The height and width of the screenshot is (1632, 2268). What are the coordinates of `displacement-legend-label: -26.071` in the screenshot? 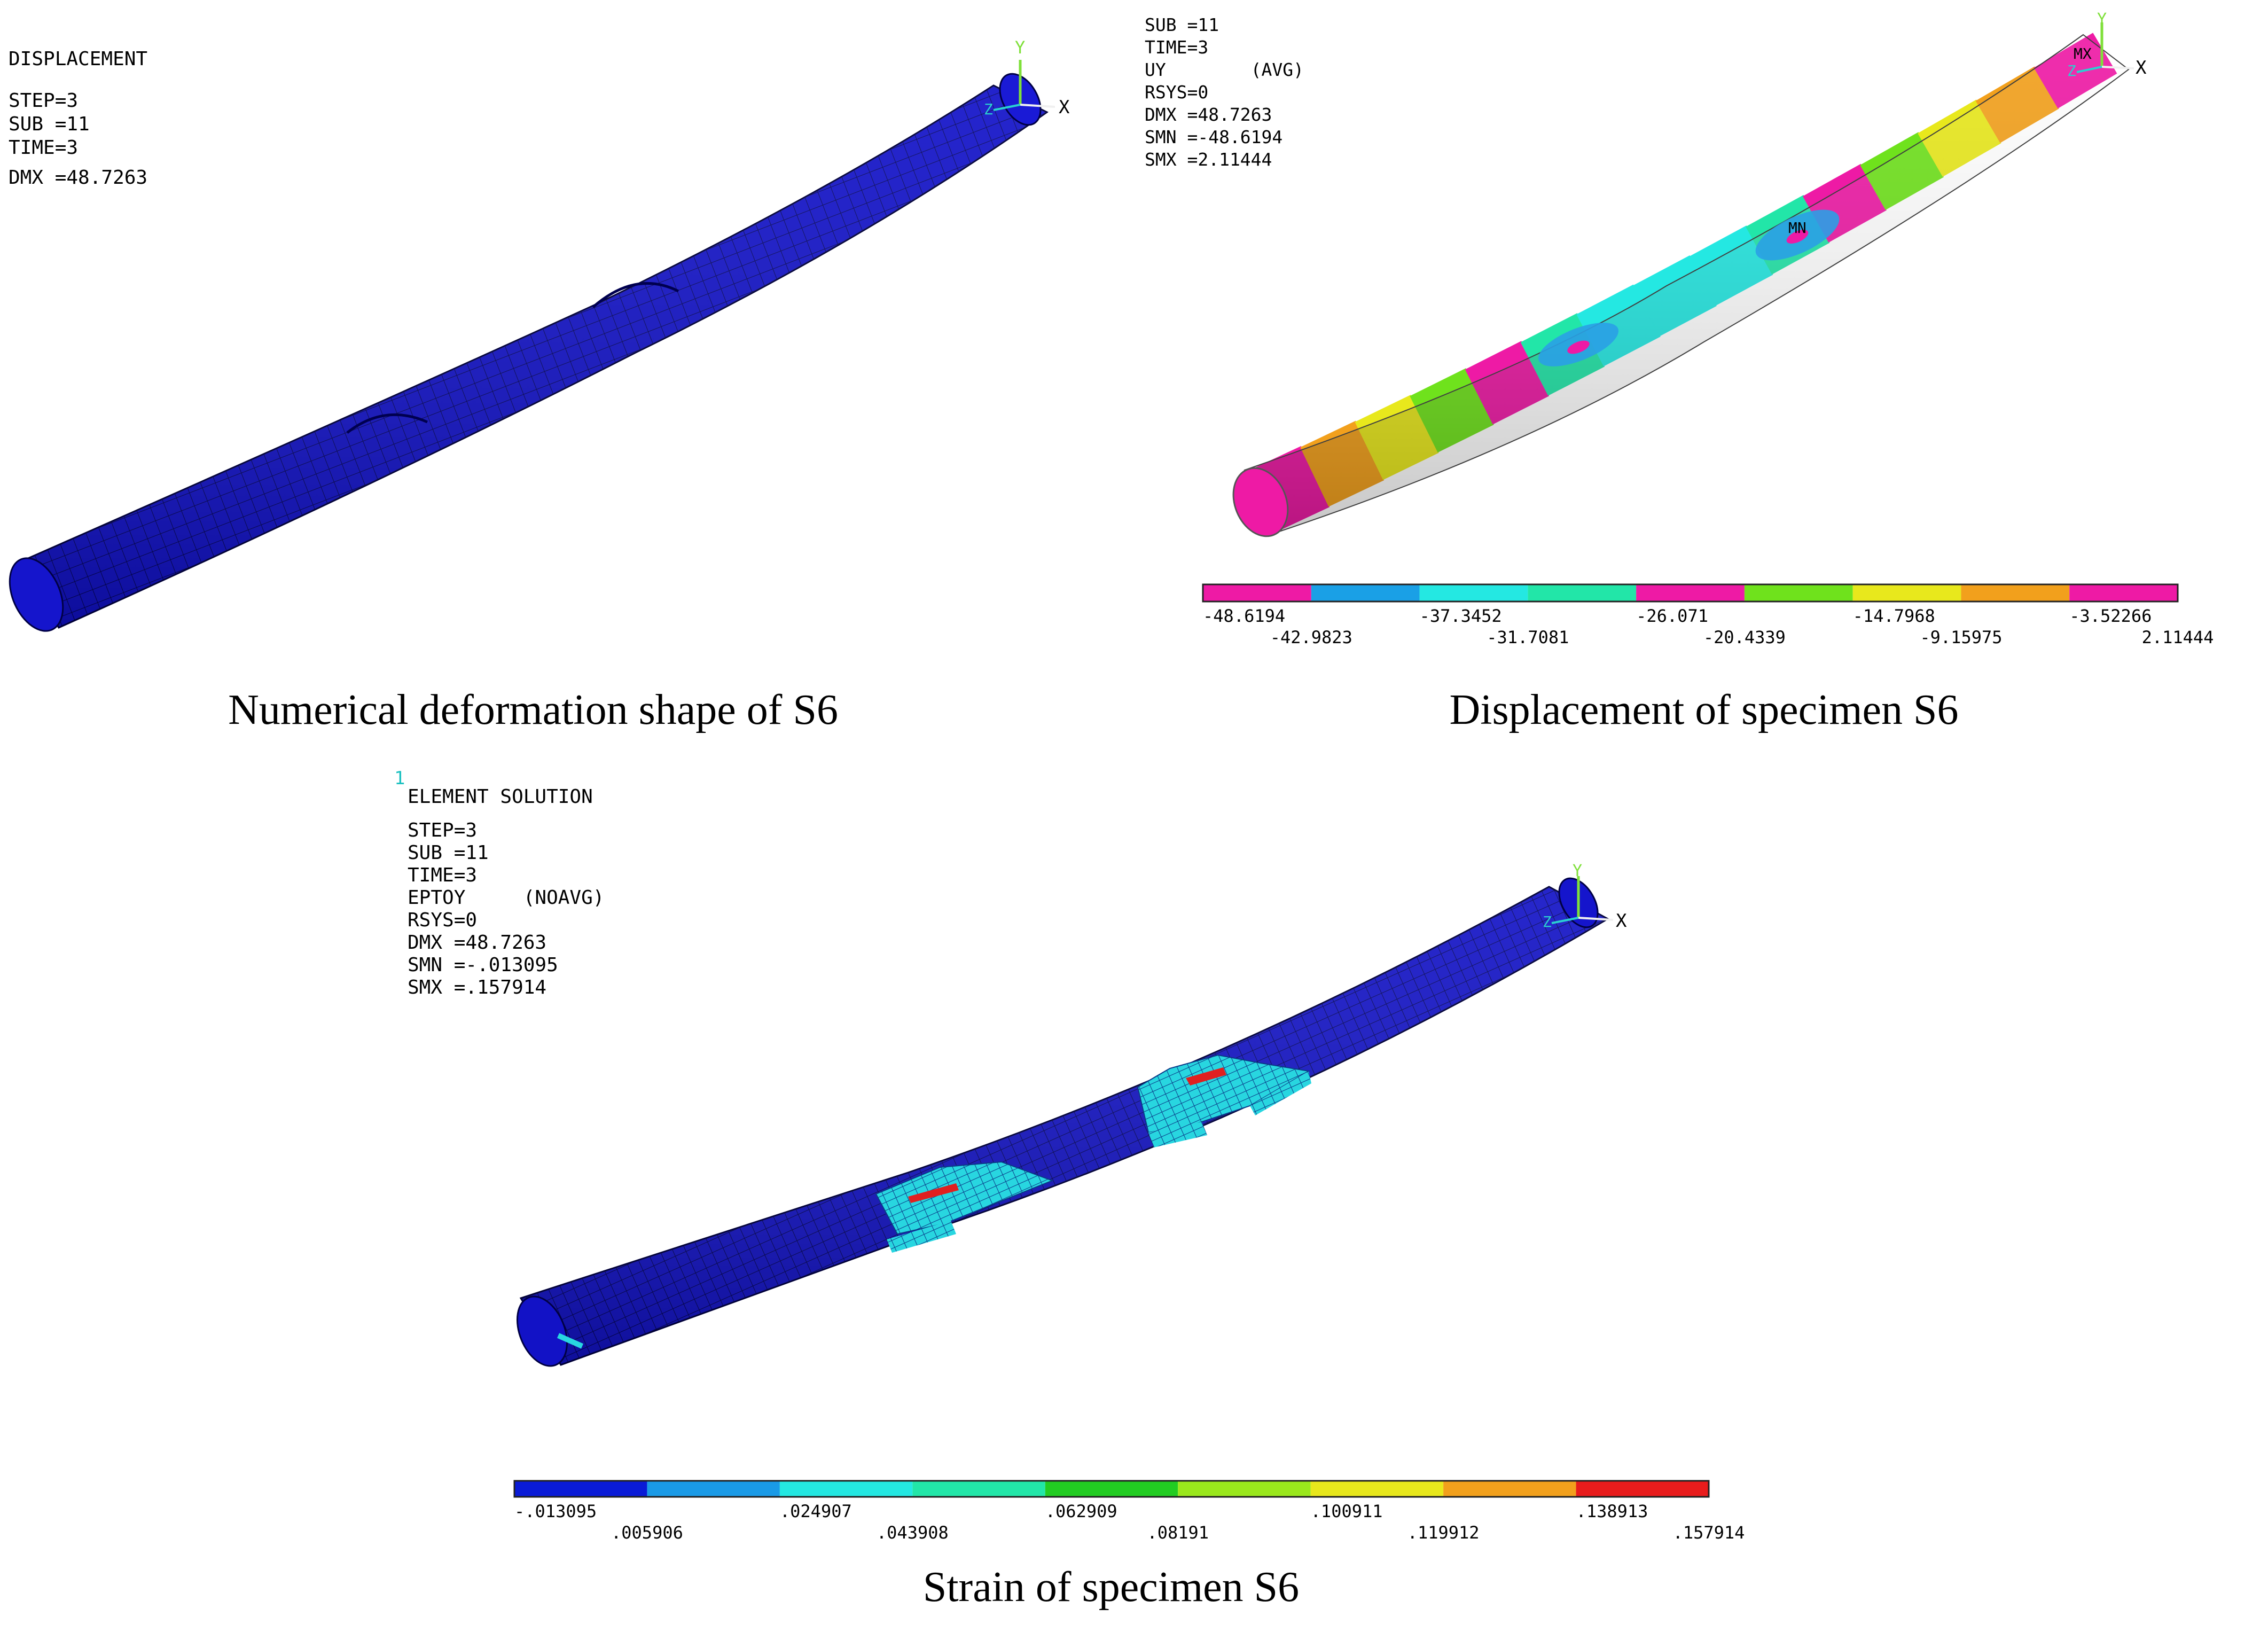 It's located at (1672, 616).